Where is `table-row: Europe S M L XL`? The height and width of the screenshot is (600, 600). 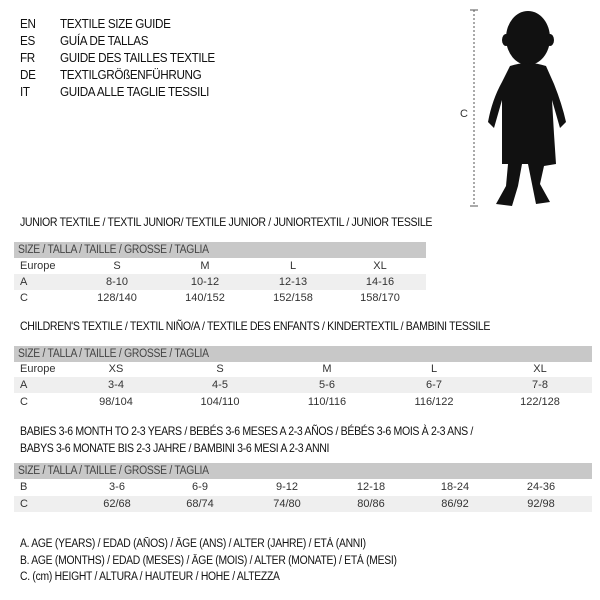 table-row: Europe S M L XL is located at coordinates (220, 266).